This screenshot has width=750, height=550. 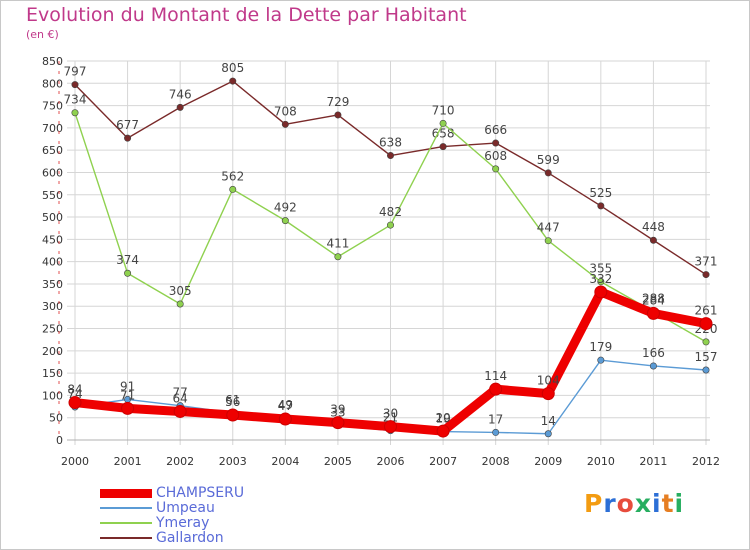 What do you see at coordinates (548, 160) in the screenshot?
I see `data-label: 599` at bounding box center [548, 160].